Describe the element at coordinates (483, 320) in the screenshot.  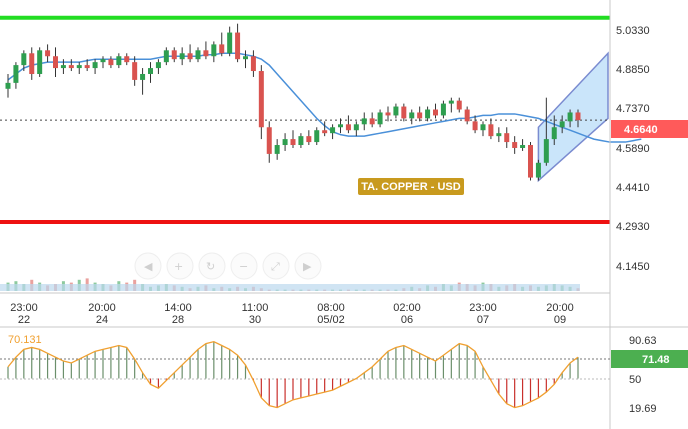
I see `day-label: 07` at that location.